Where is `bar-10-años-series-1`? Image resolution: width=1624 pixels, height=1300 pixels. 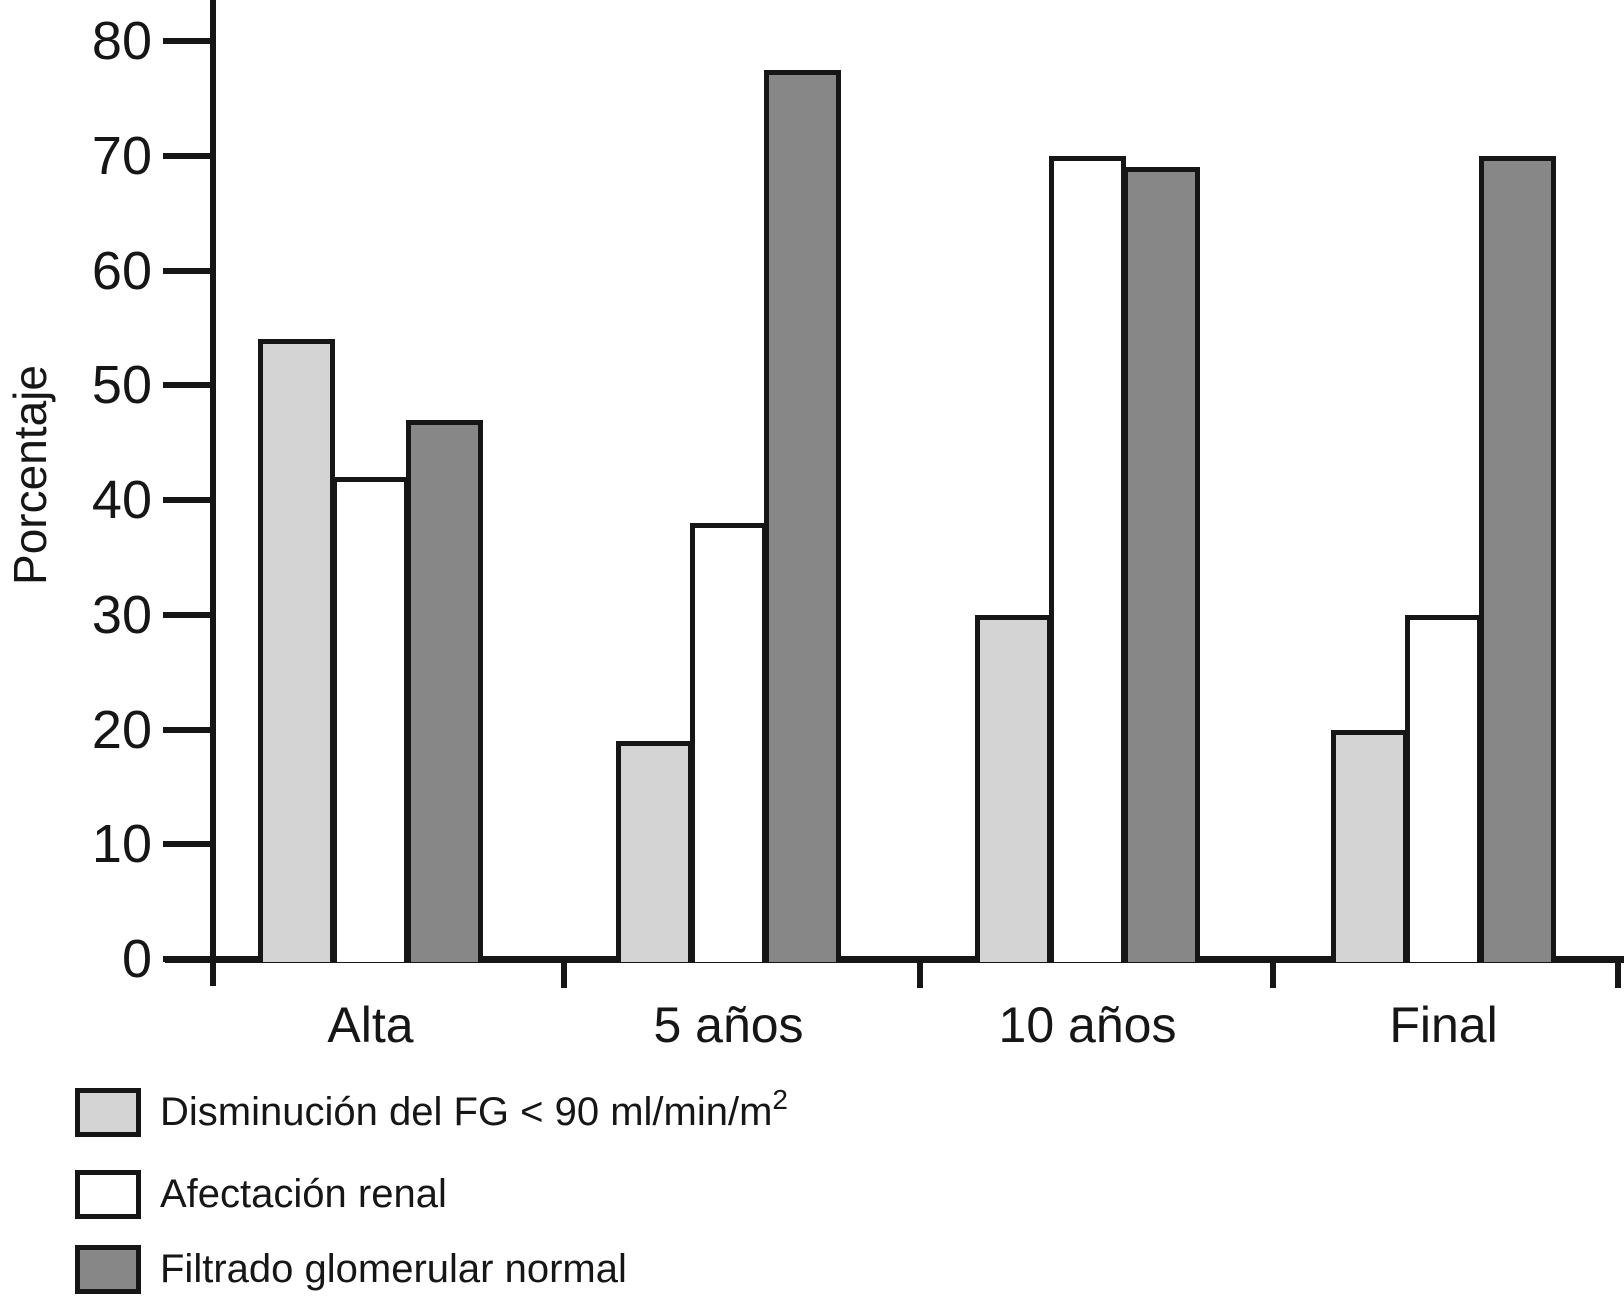
bar-10-años-series-1 is located at coordinates (1013, 788).